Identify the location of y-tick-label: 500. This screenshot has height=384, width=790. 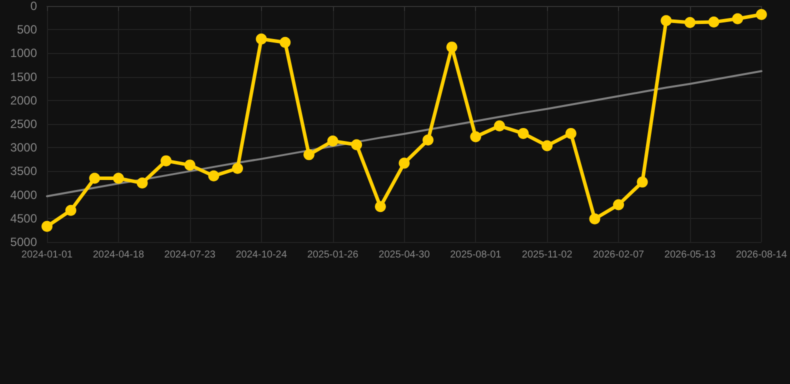
(27, 29).